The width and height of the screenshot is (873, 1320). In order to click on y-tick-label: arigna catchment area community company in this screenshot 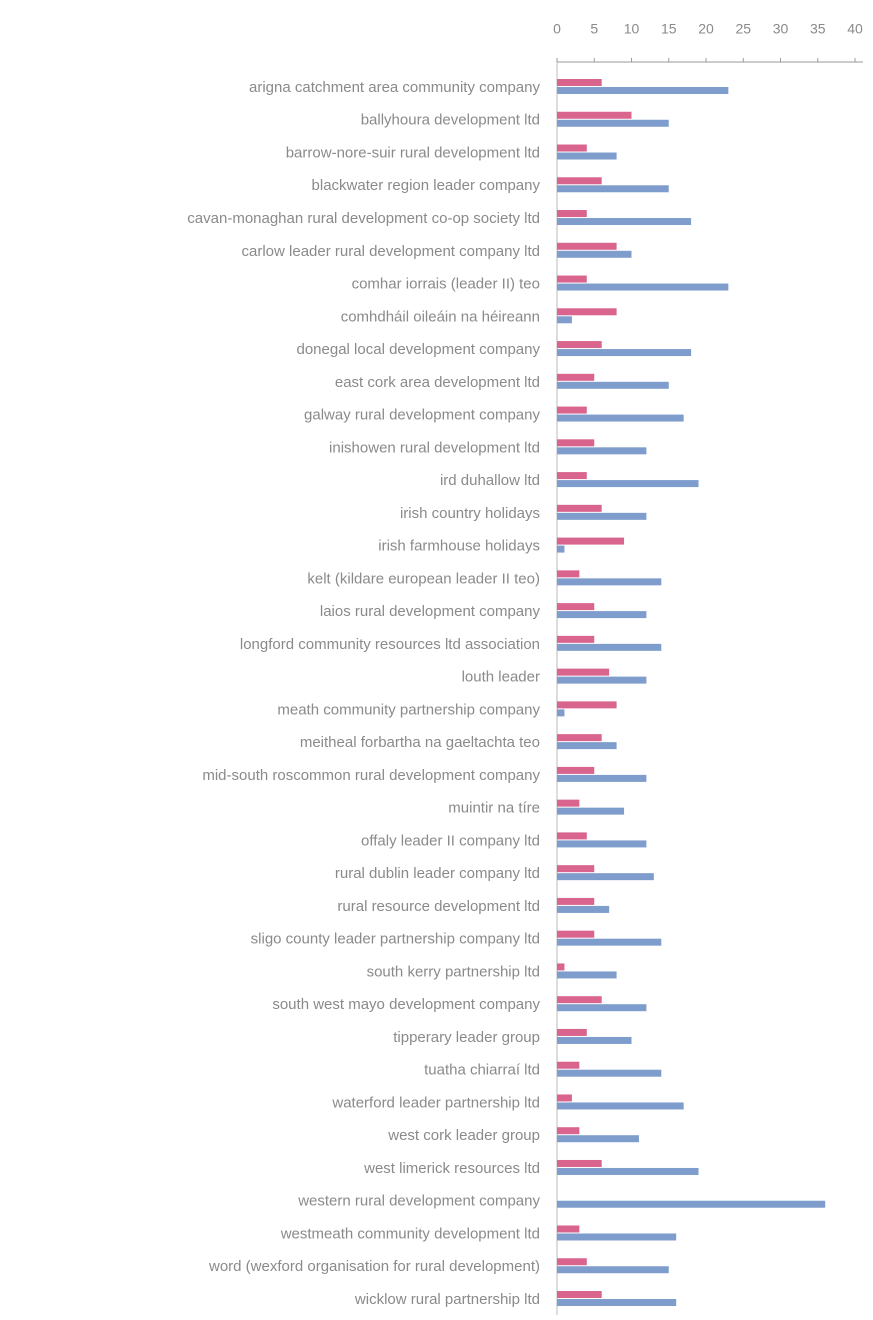, I will do `click(394, 87)`.